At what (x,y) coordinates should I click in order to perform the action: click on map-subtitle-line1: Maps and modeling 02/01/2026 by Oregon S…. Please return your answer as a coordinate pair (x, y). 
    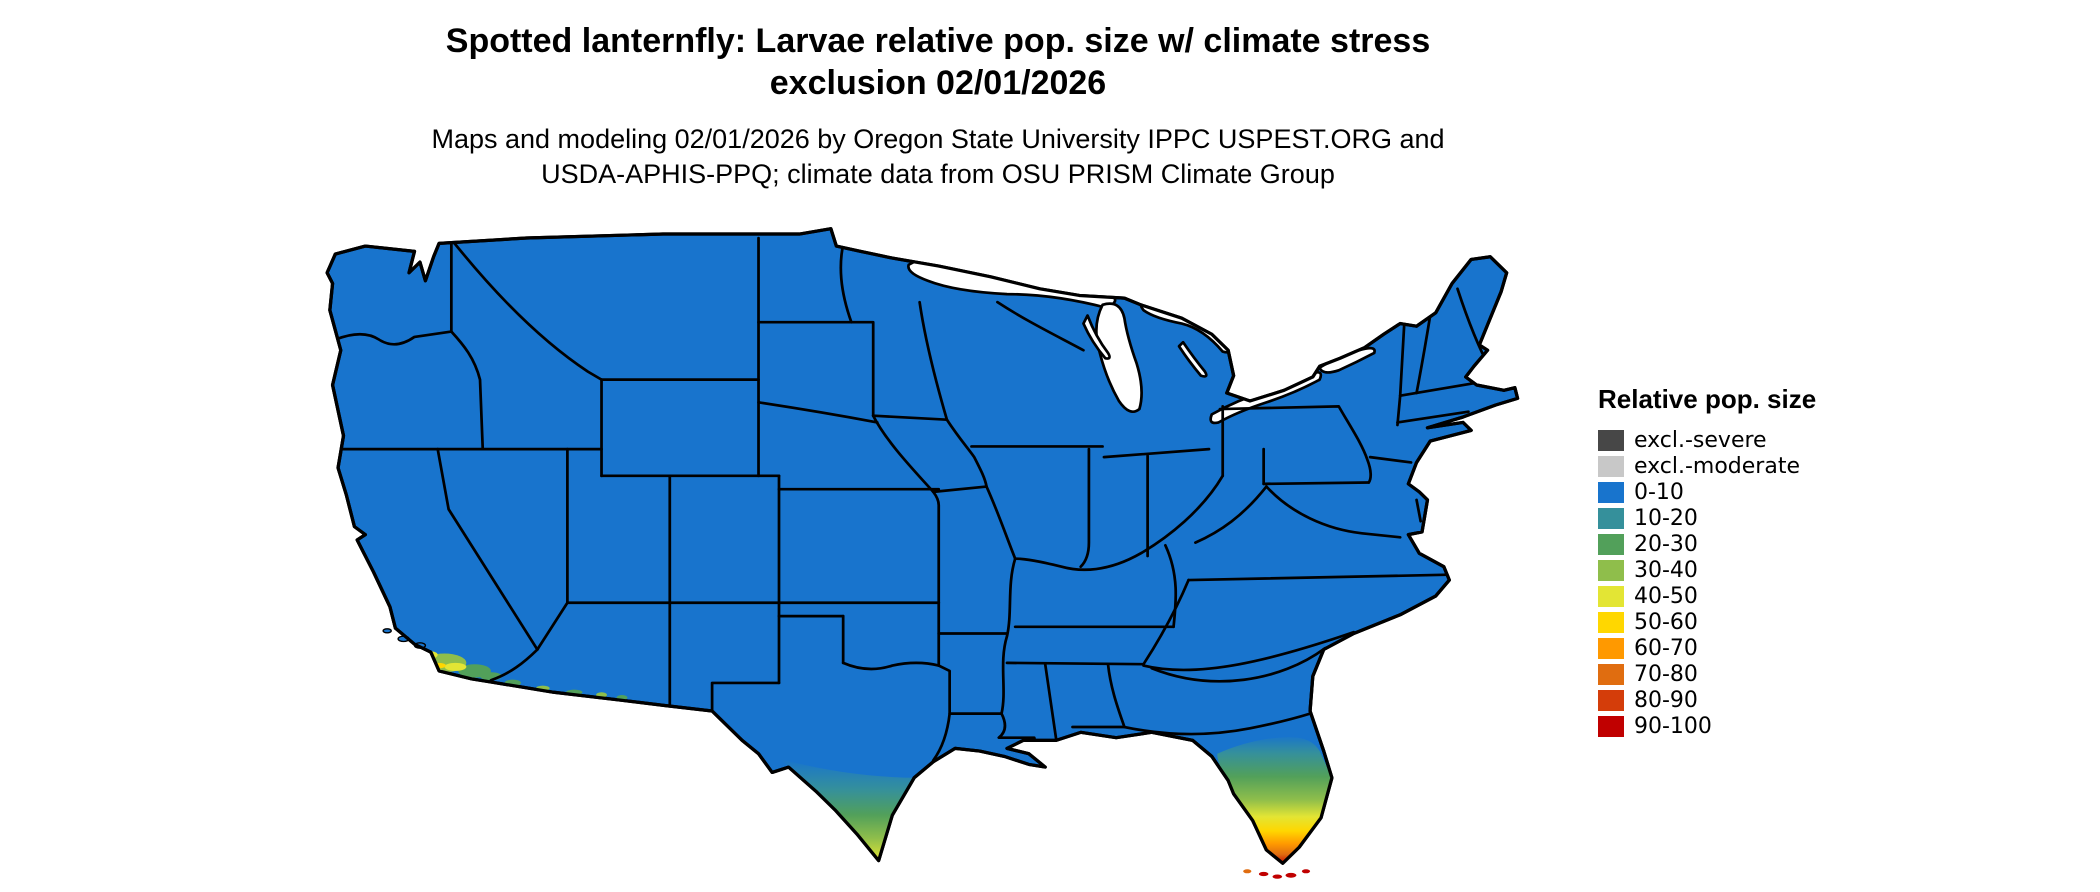
    Looking at the image, I should click on (938, 139).